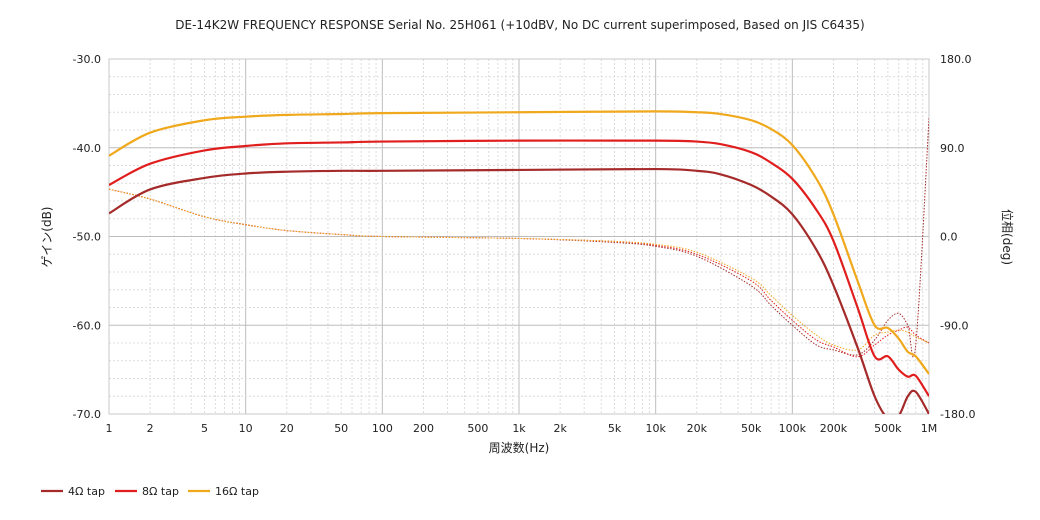 This screenshot has width=1040, height=520. I want to click on y-tick-label: -50.0, so click(87, 237).